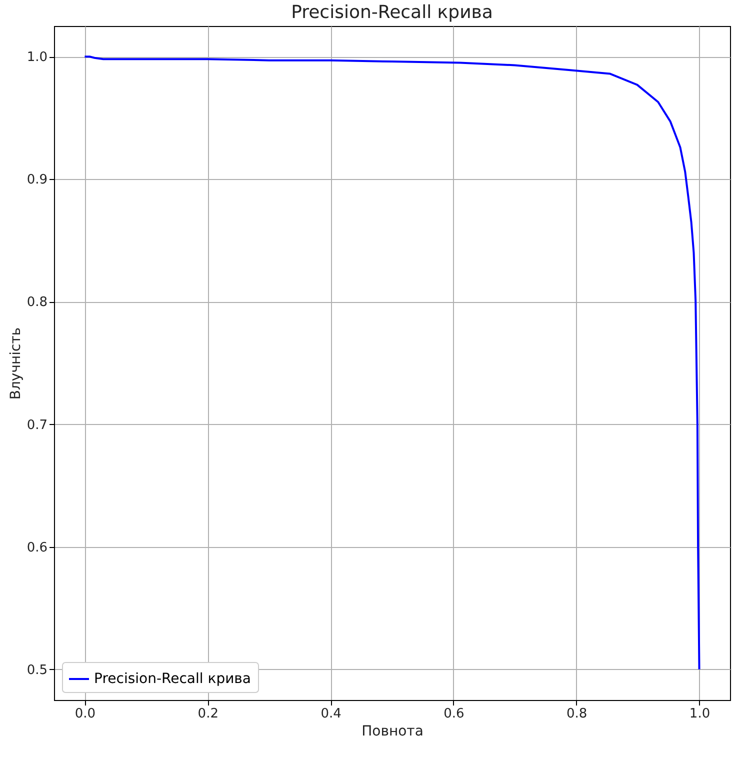 The width and height of the screenshot is (753, 778). I want to click on x-tick-label: 0.0, so click(85, 714).